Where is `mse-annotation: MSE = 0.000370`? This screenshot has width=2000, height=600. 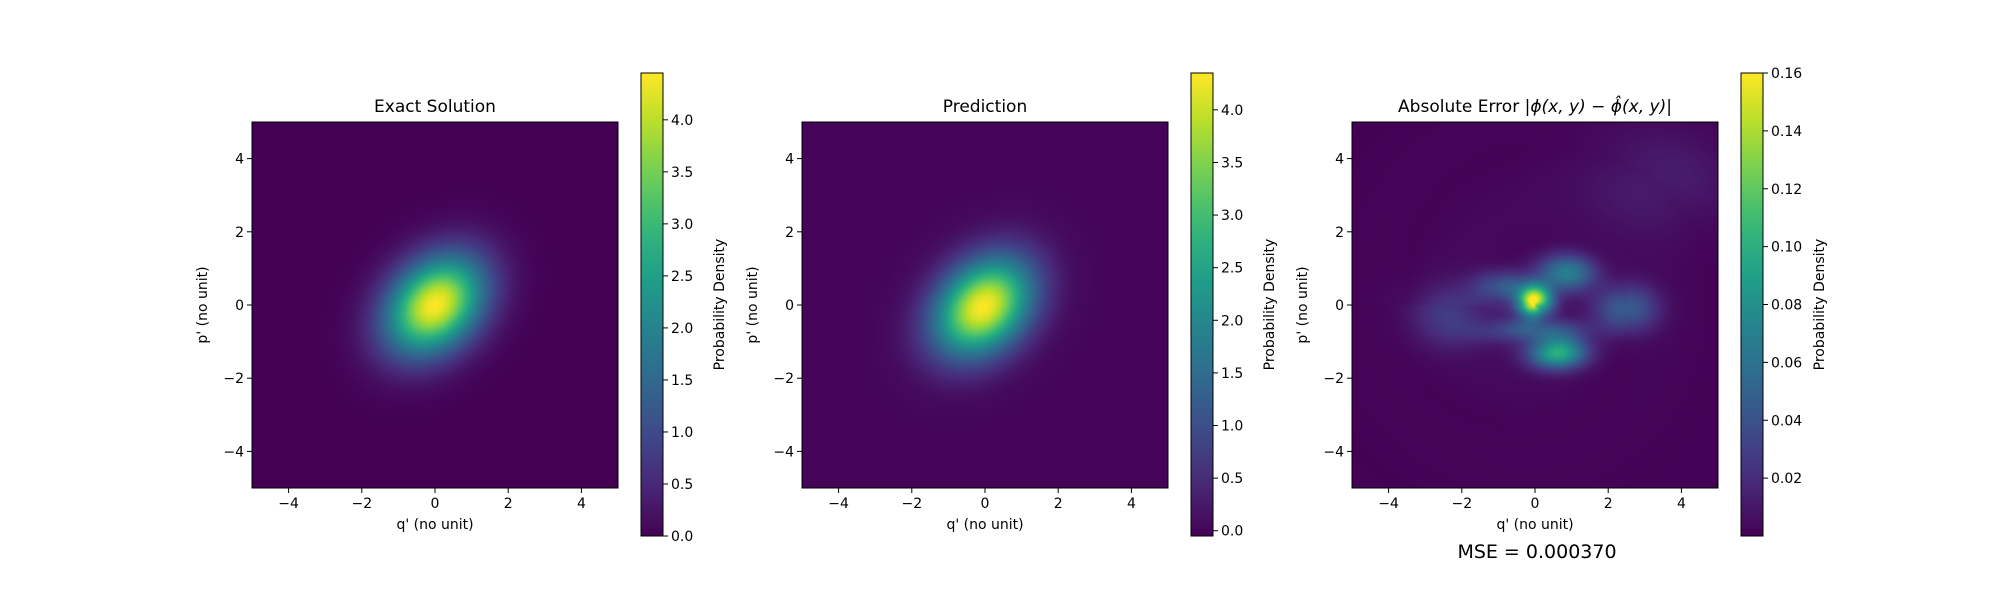 mse-annotation: MSE = 0.000370 is located at coordinates (1536, 552).